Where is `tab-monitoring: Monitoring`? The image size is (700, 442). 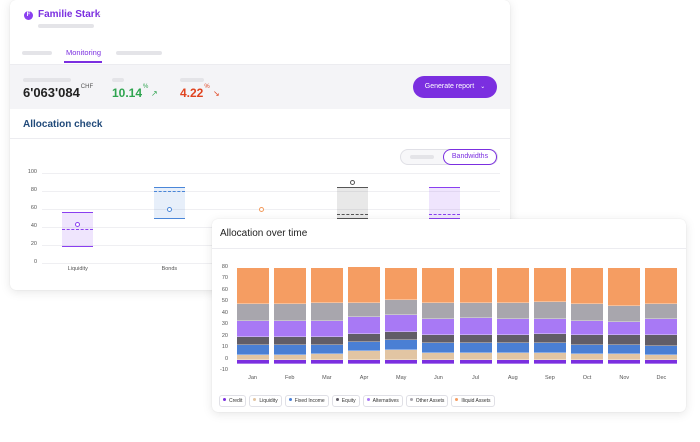 tab-monitoring: Monitoring is located at coordinates (84, 52).